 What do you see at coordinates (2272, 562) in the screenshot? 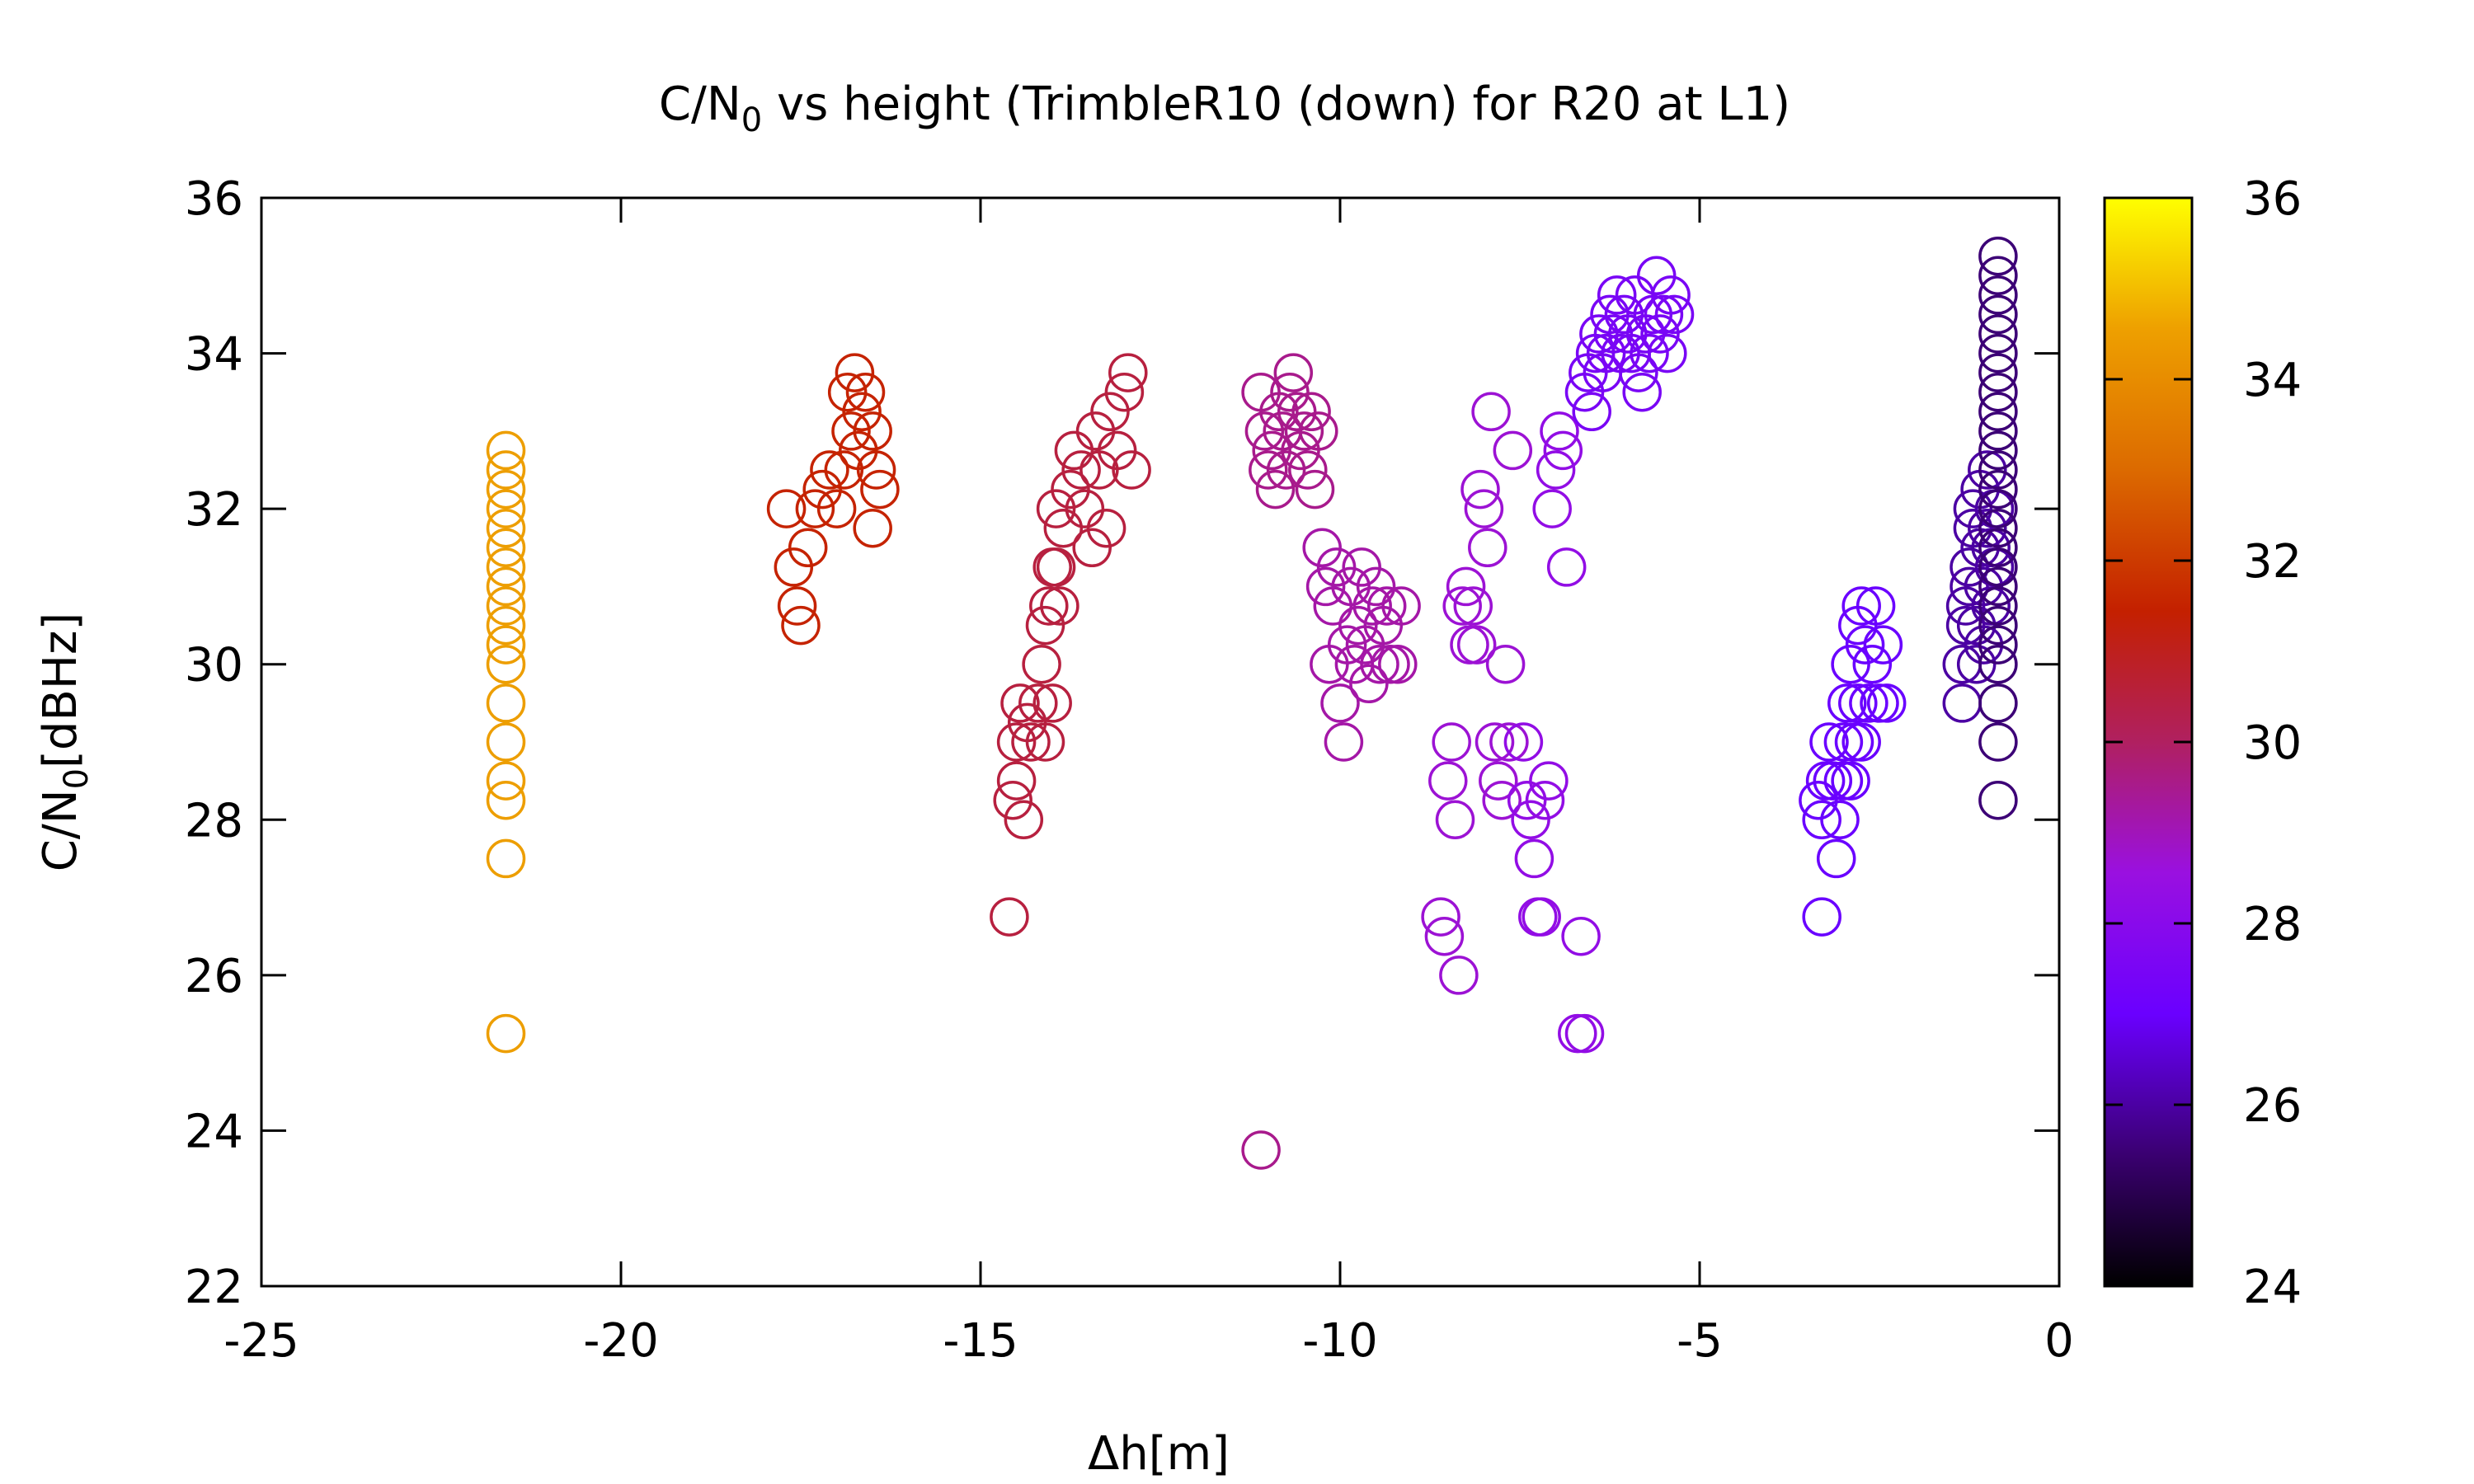
I see `colorbar-tick-label: 32` at bounding box center [2272, 562].